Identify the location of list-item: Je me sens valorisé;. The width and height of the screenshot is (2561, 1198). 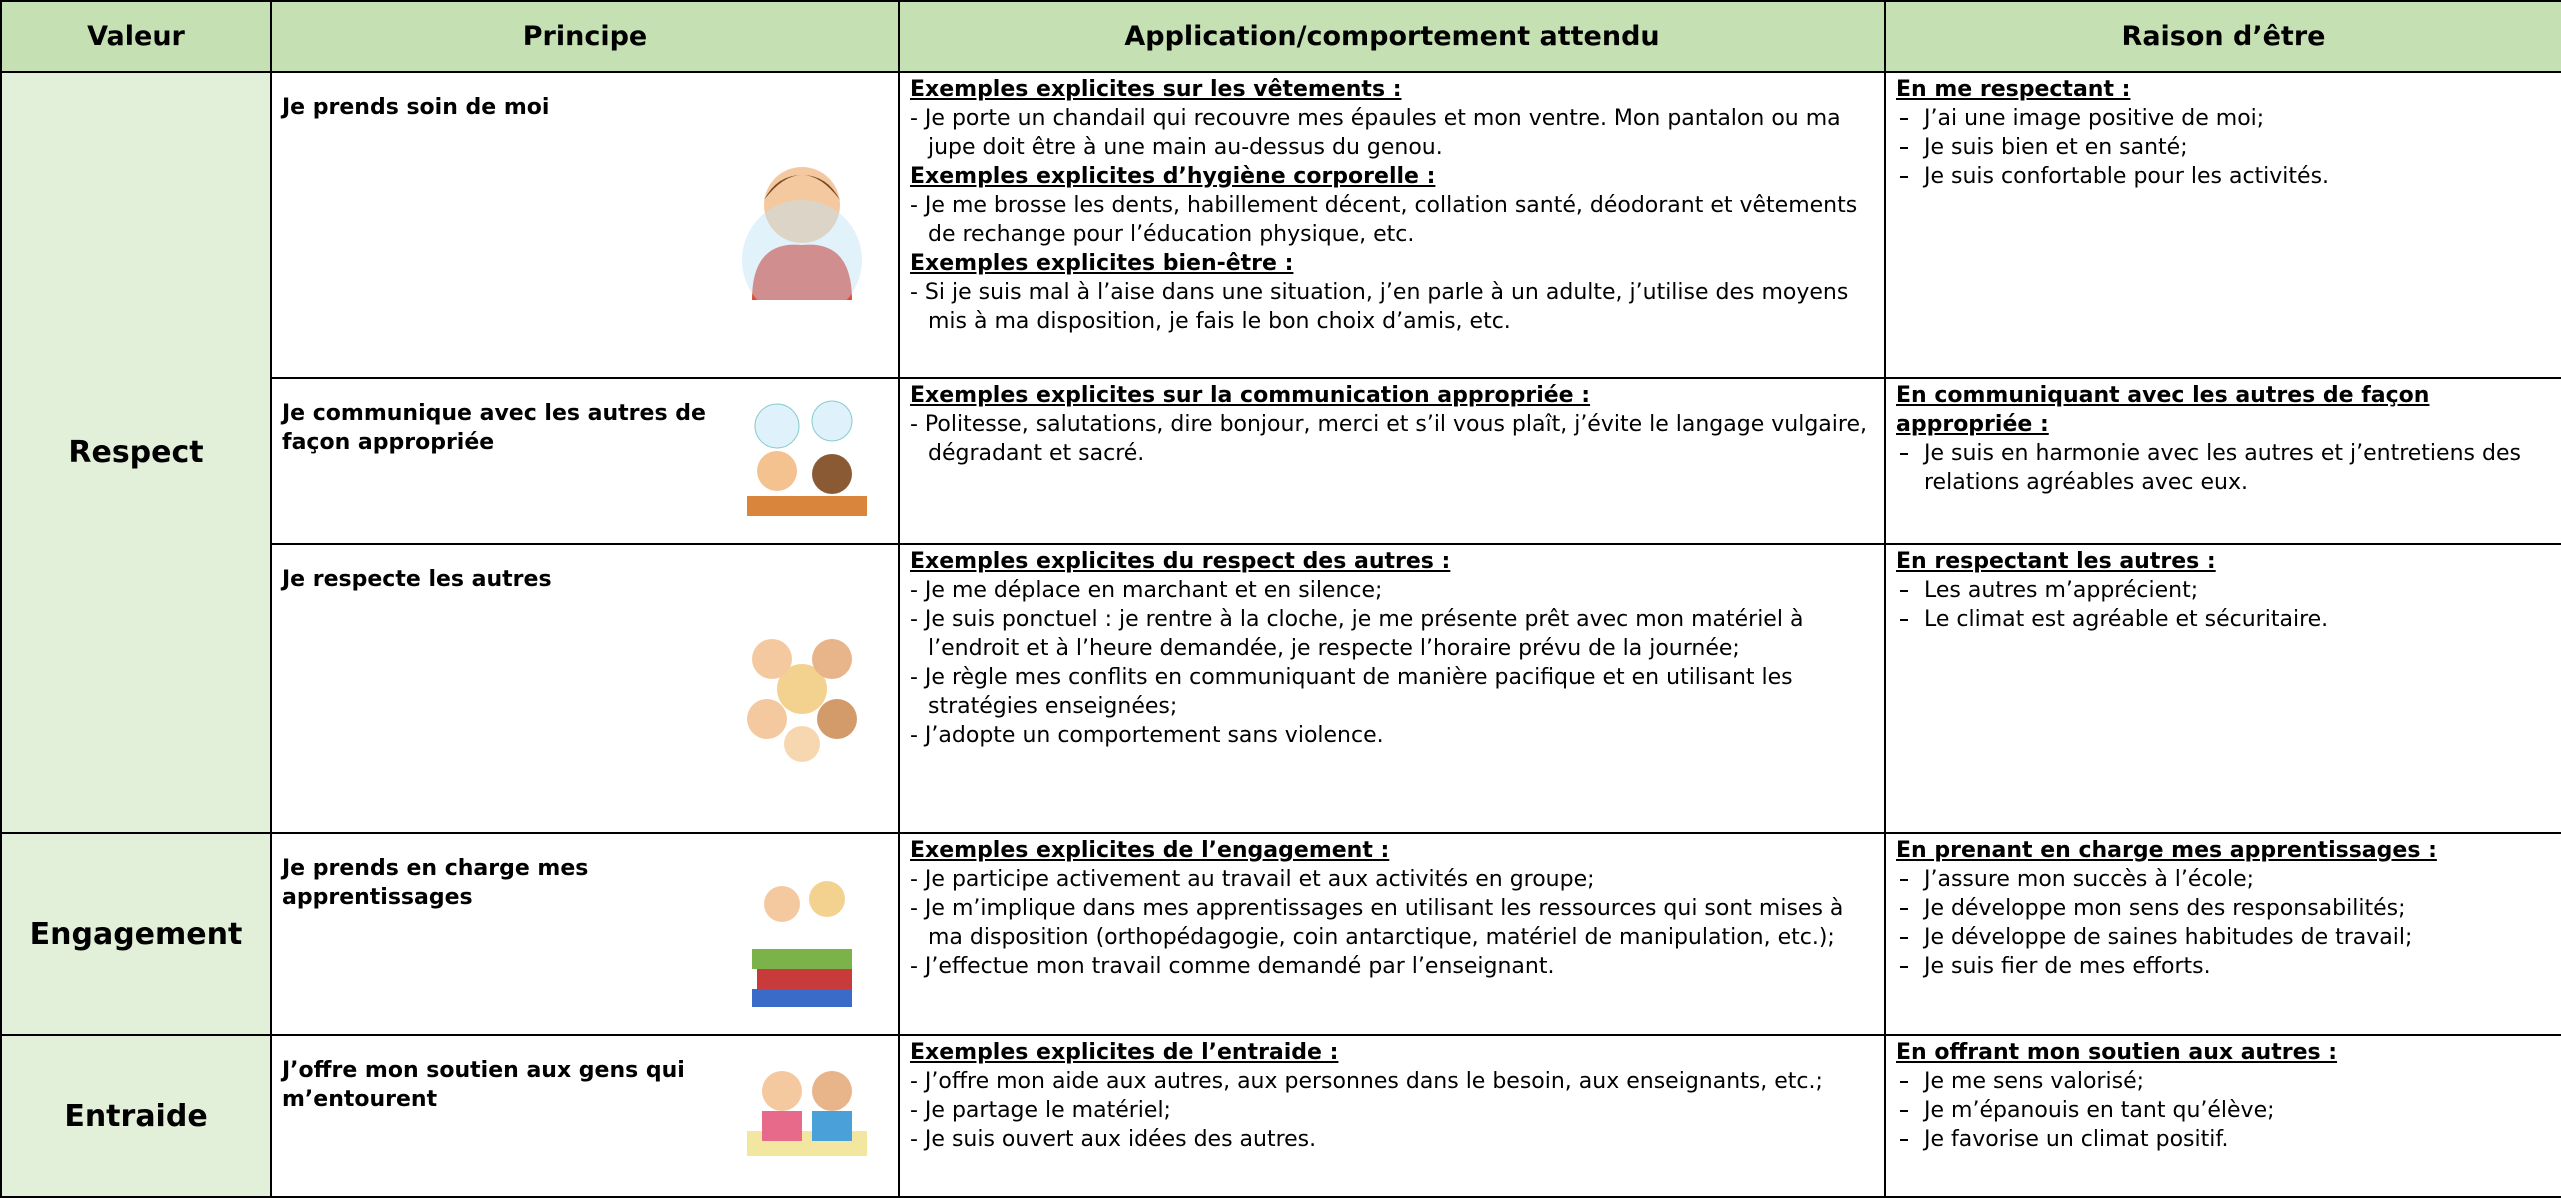
(2223, 1081).